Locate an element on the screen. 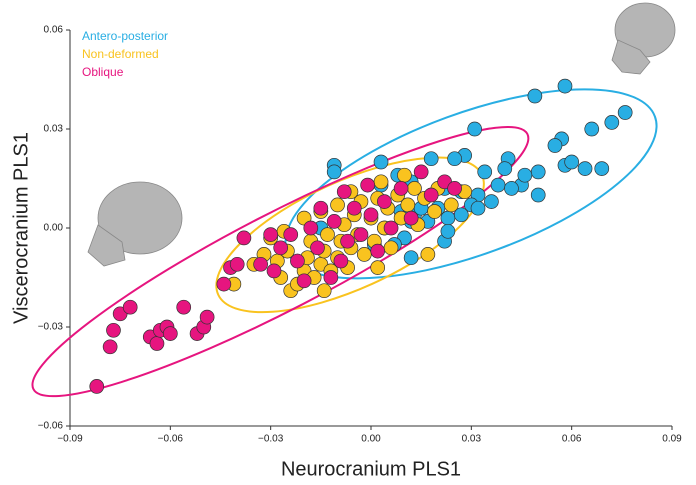  legend-entry: Non-deformed is located at coordinates (120, 54).